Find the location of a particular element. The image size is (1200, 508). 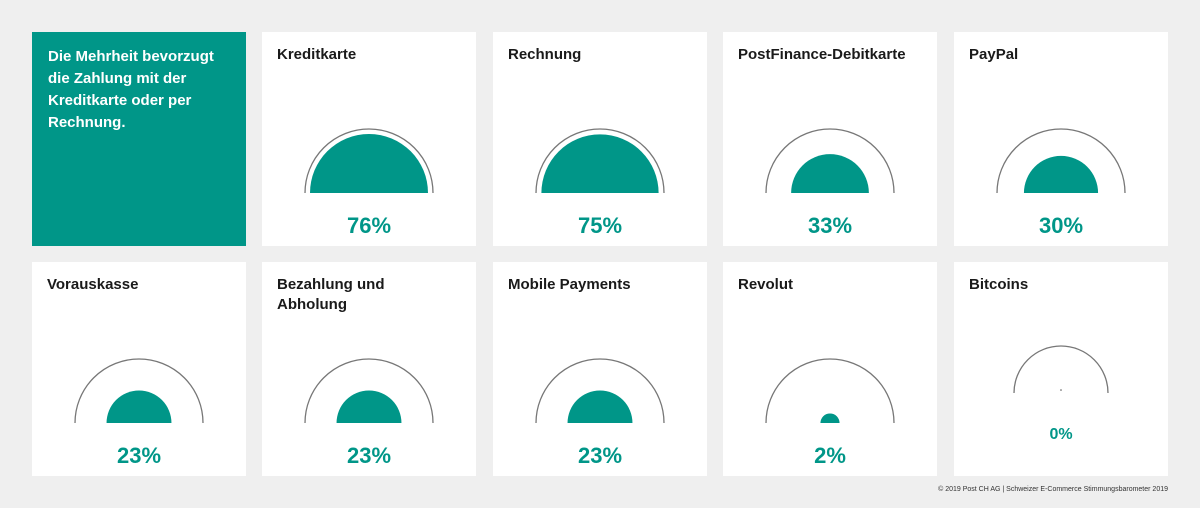

gauge-card: Bitcoins 0% is located at coordinates (1061, 369).